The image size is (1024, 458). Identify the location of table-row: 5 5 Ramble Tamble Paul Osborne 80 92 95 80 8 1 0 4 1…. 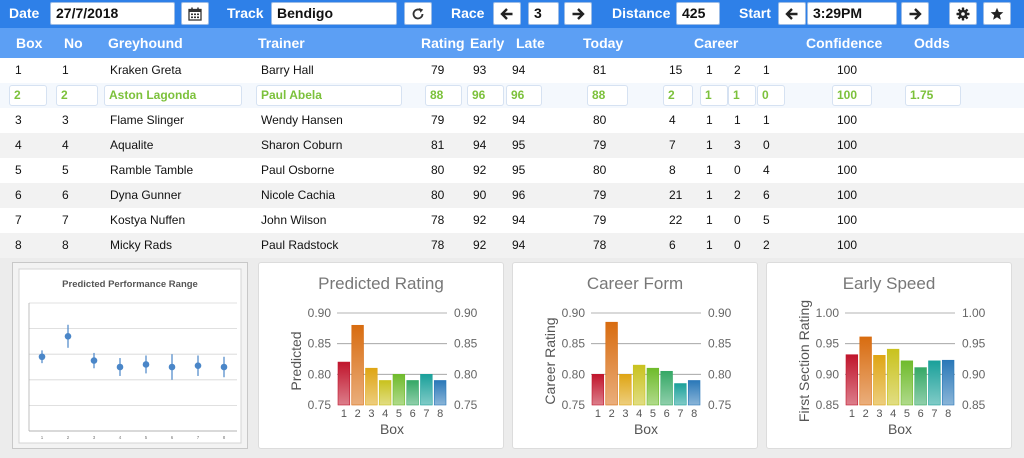
(512, 170).